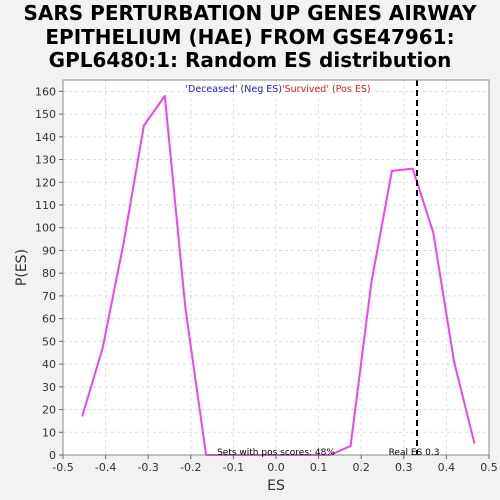  Describe the element at coordinates (49, 273) in the screenshot. I see `y-tick-label: 80` at that location.